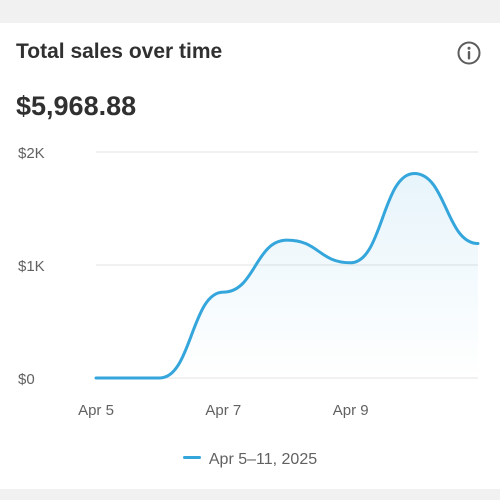 The image size is (500, 500). Describe the element at coordinates (191, 458) in the screenshot. I see `legend-swatch` at that location.